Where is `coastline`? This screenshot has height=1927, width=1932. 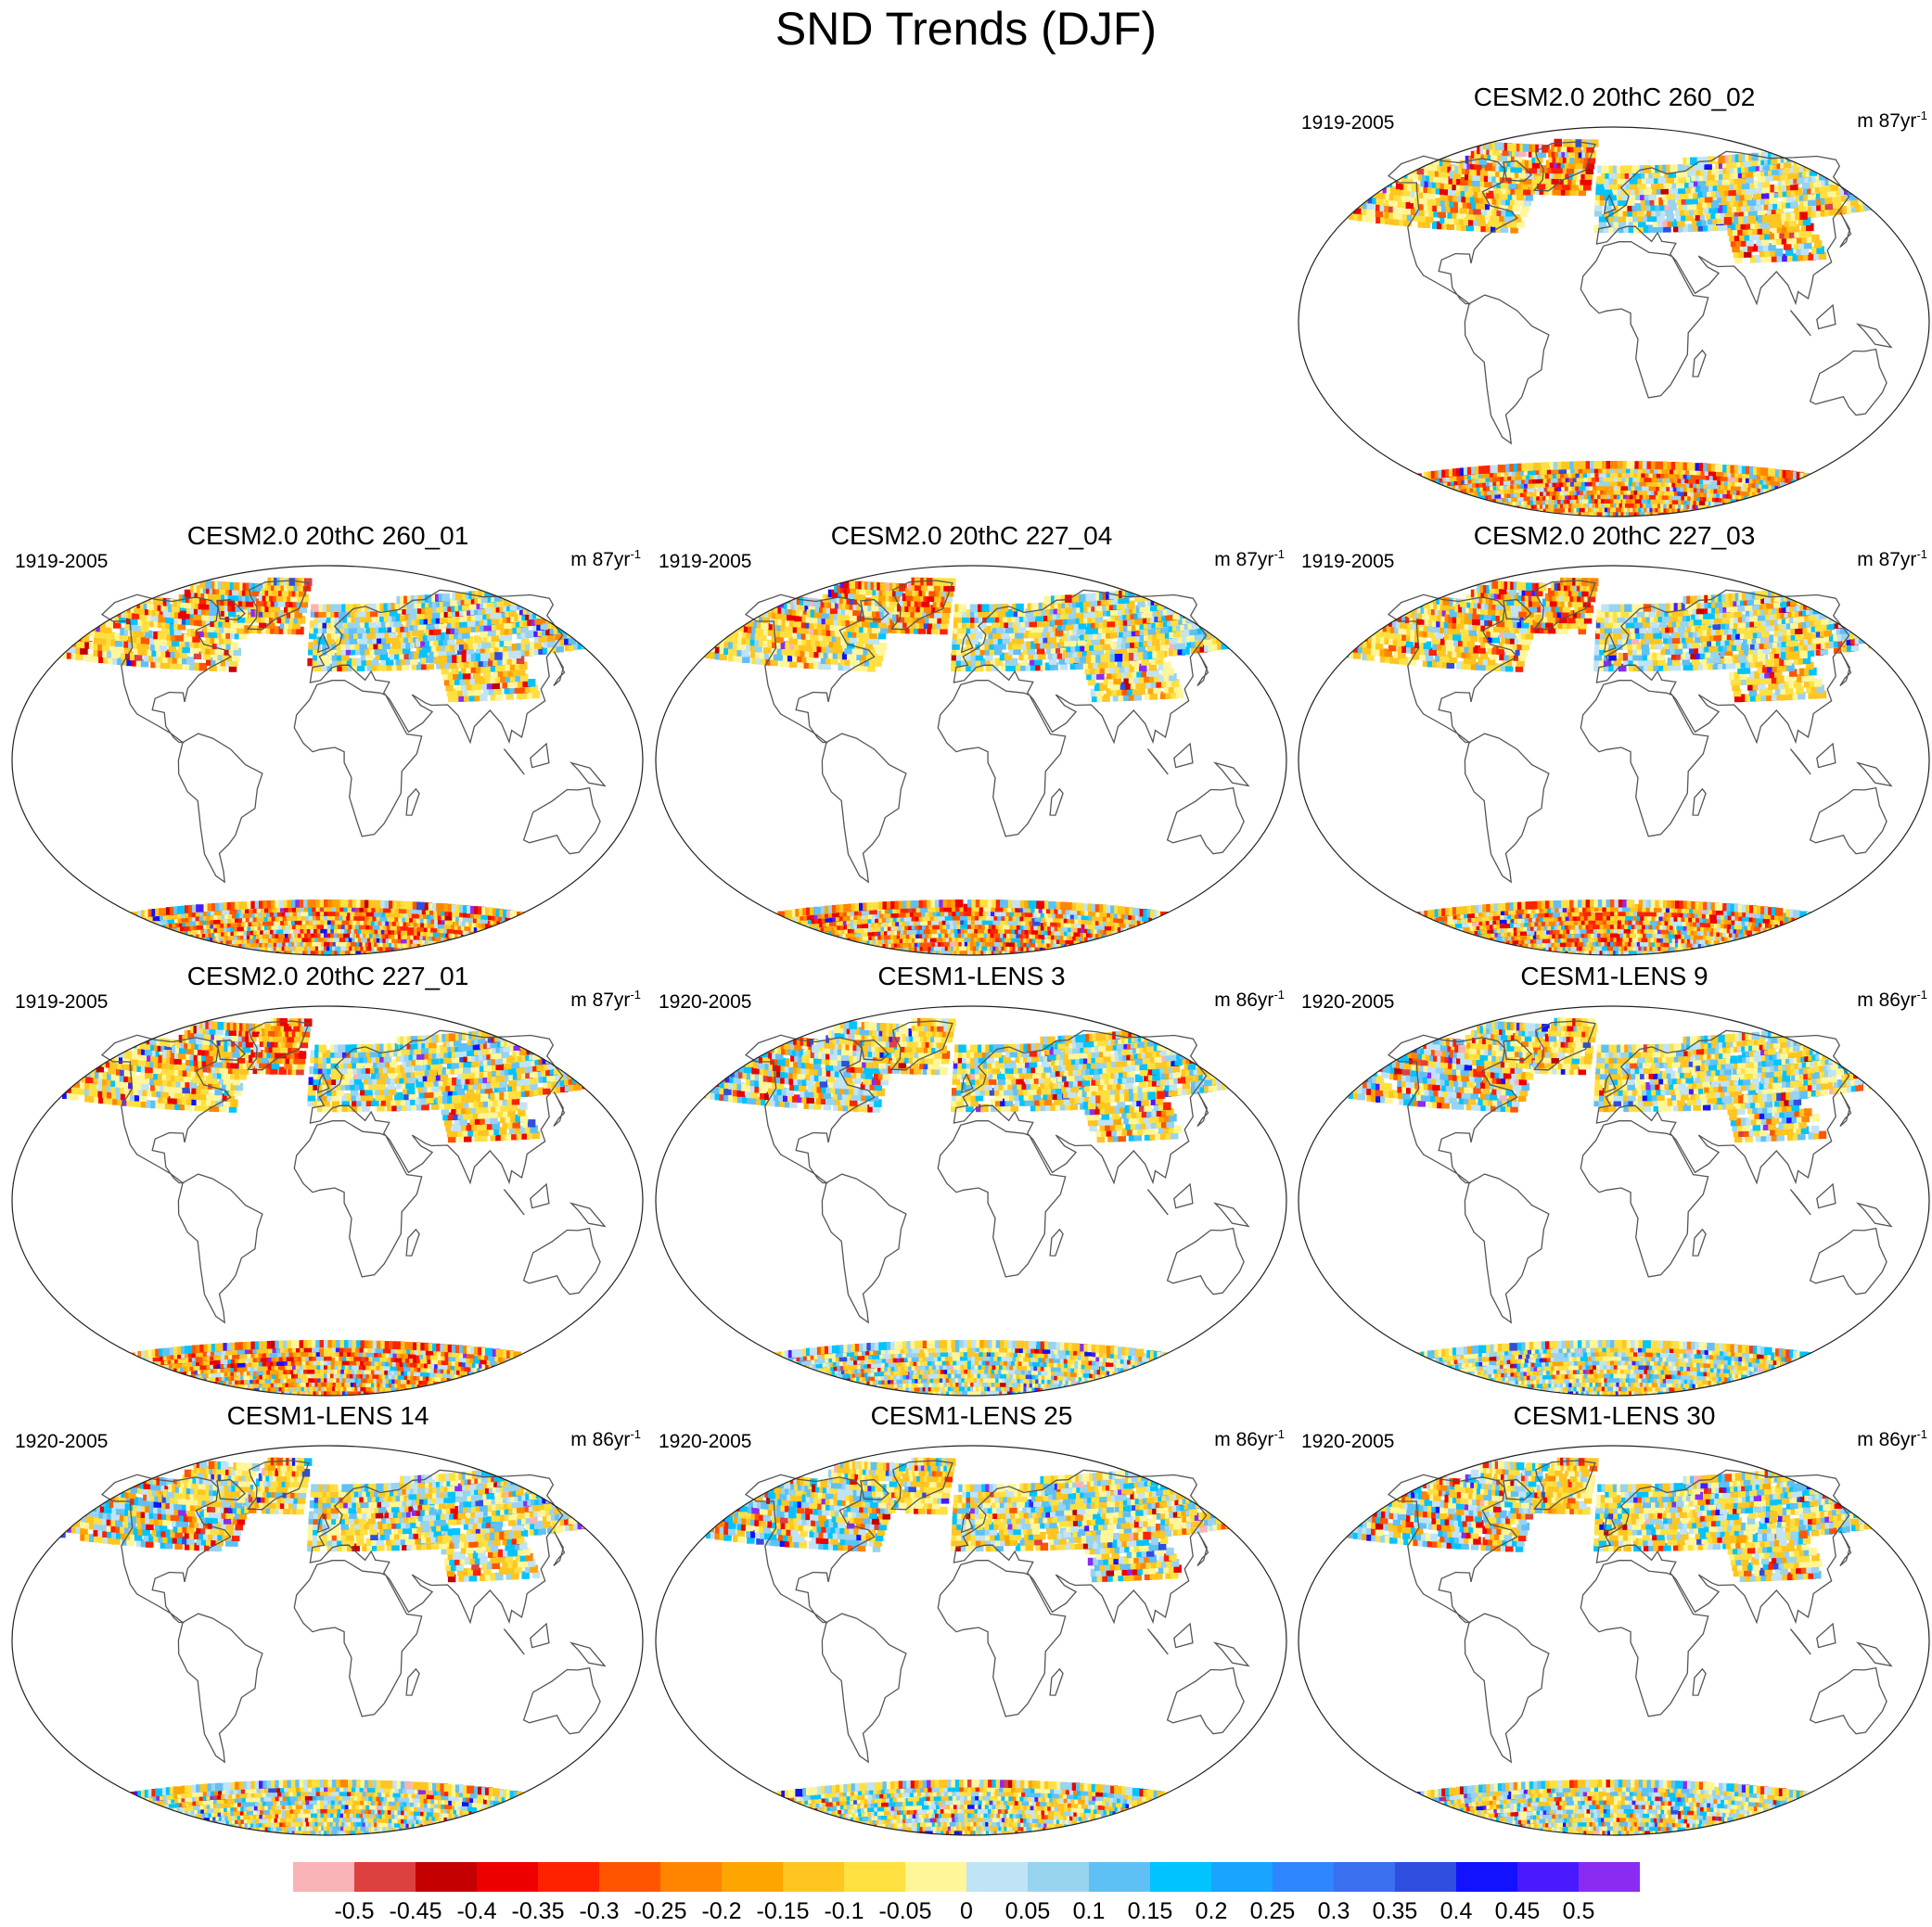 coastline is located at coordinates (1507, 369).